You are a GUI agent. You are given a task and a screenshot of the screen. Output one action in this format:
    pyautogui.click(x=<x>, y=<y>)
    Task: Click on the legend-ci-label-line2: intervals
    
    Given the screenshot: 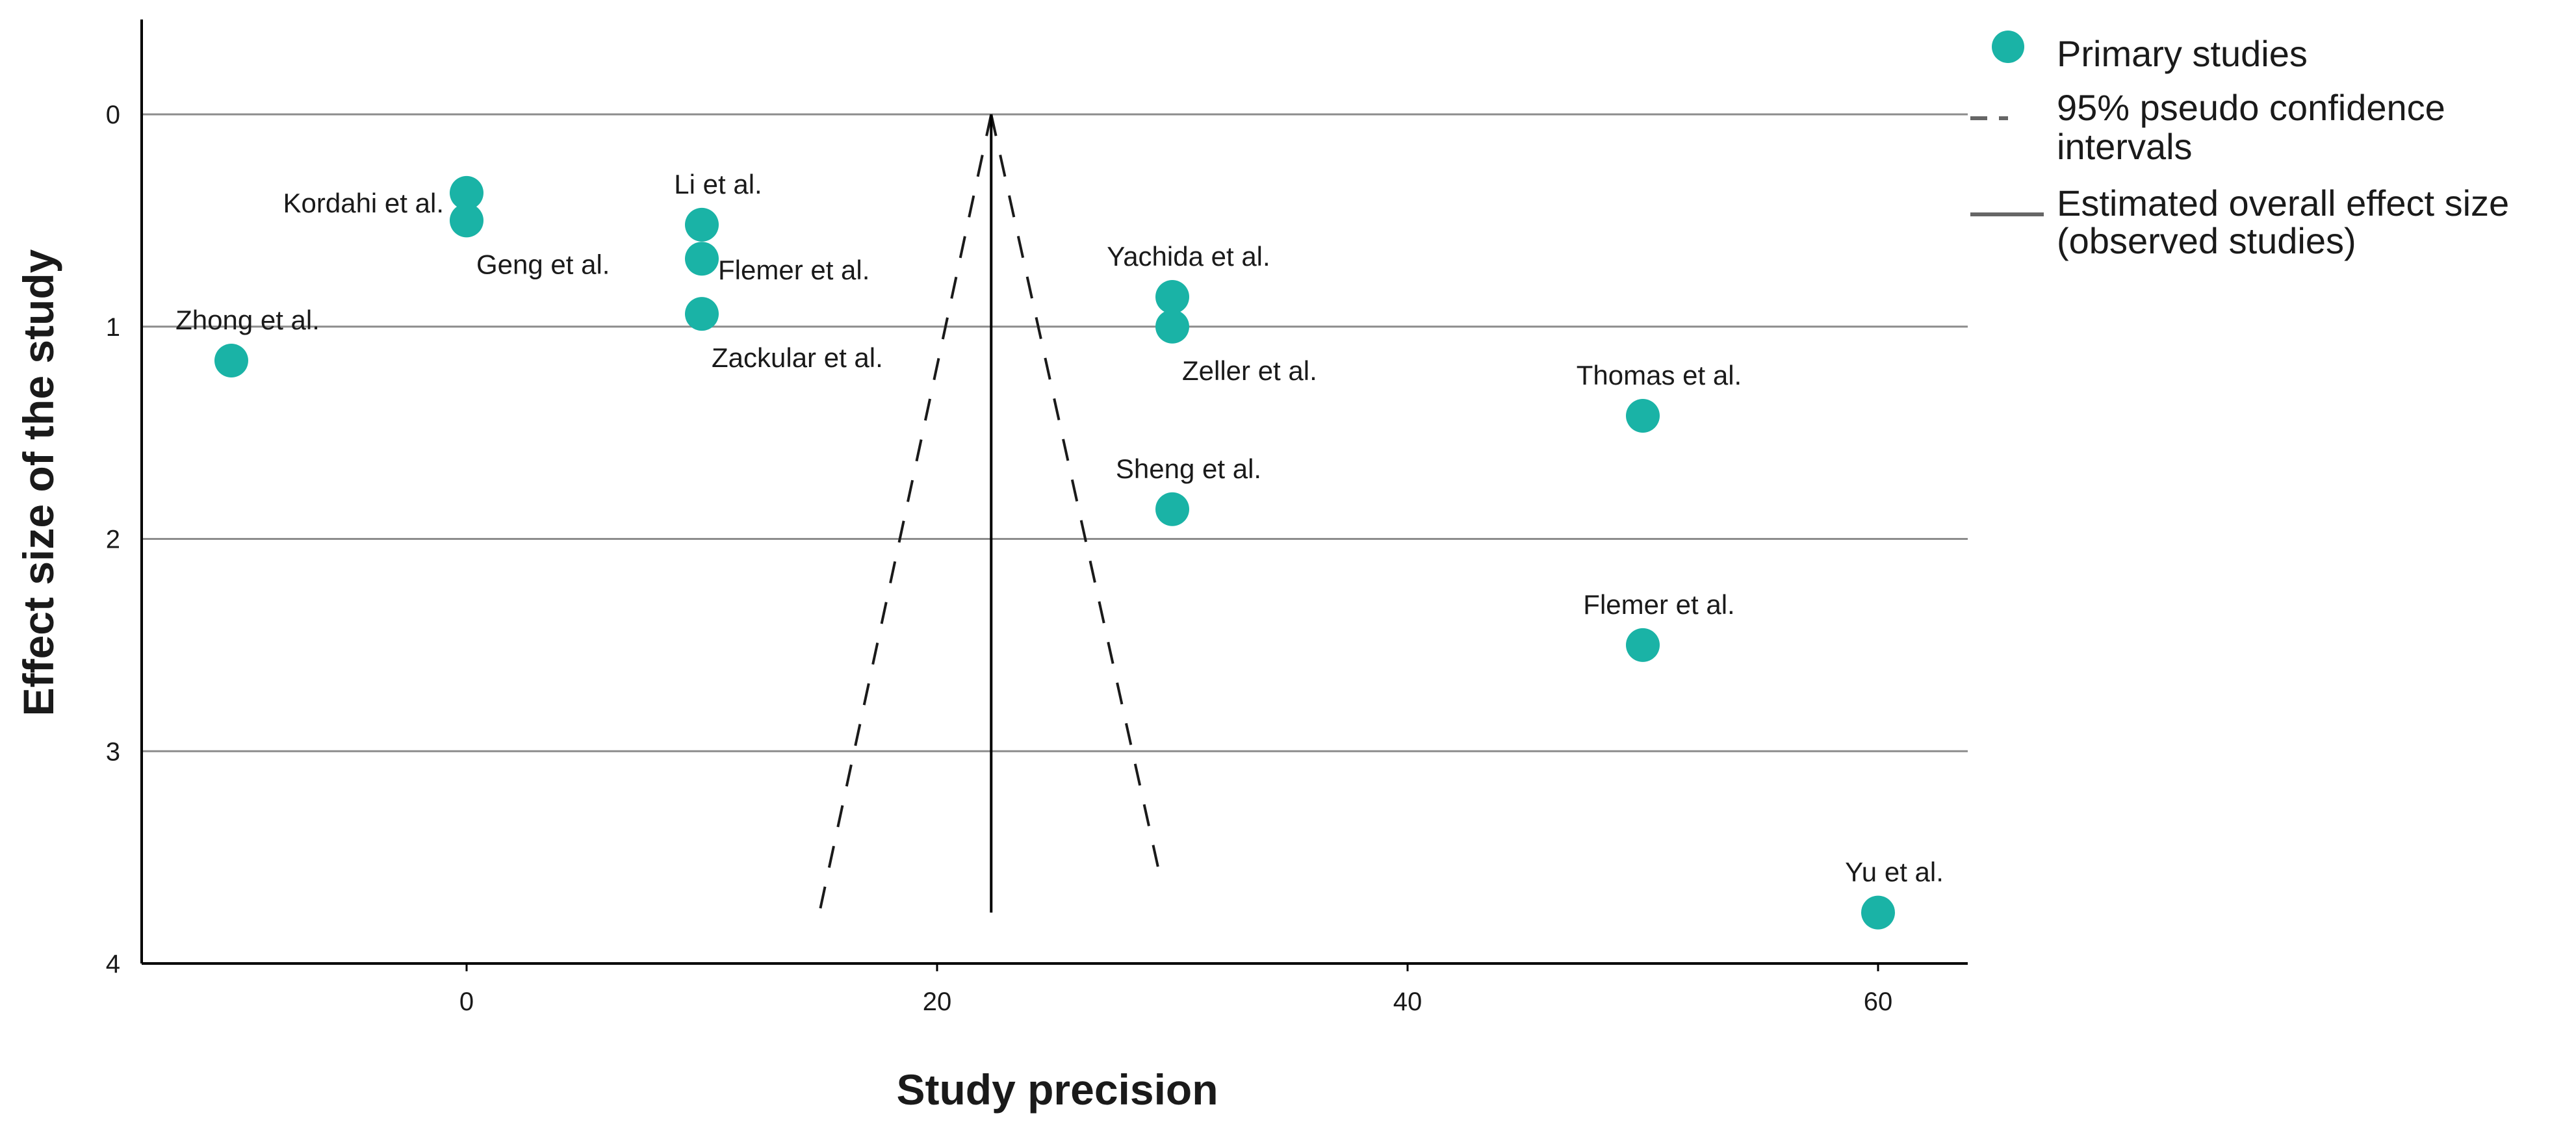 What is the action you would take?
    pyautogui.click(x=2125, y=146)
    